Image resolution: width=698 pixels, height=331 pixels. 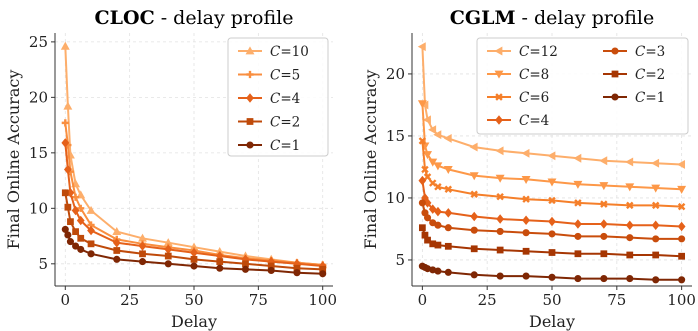 I want to click on y-tick-label: 25, so click(x=38, y=42).